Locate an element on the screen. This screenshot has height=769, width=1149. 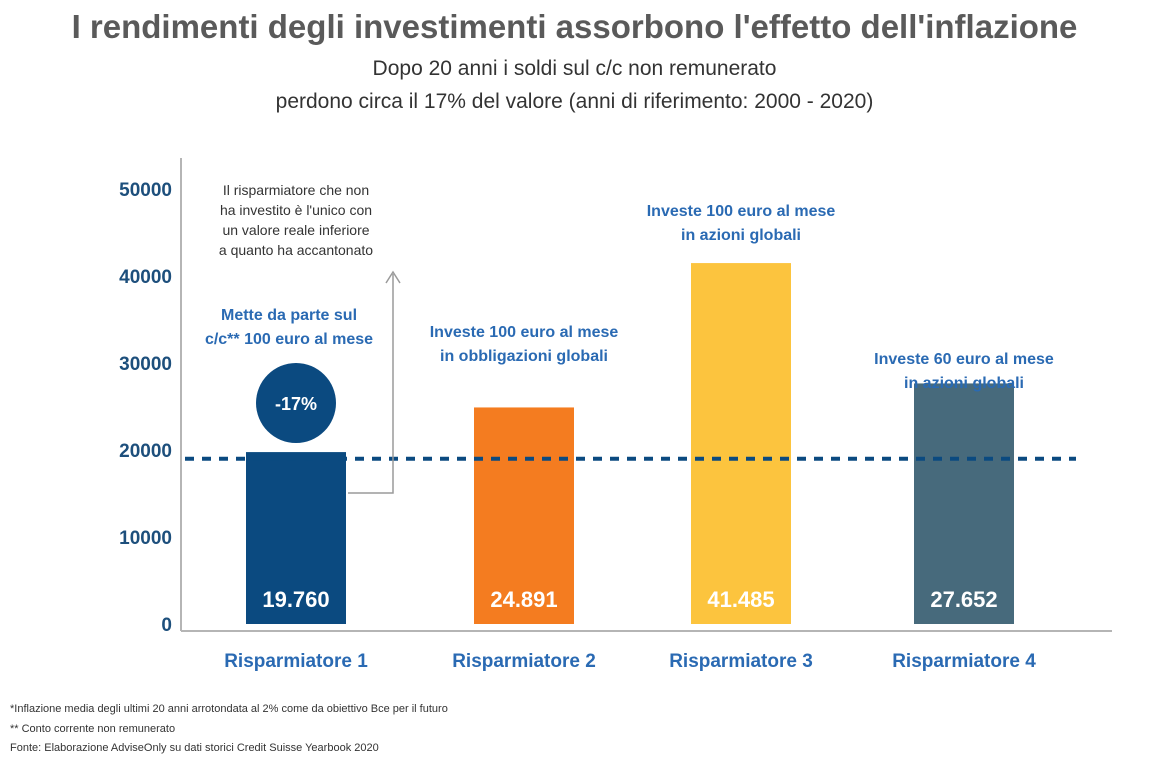
percent-badge-label: -17% is located at coordinates (296, 404).